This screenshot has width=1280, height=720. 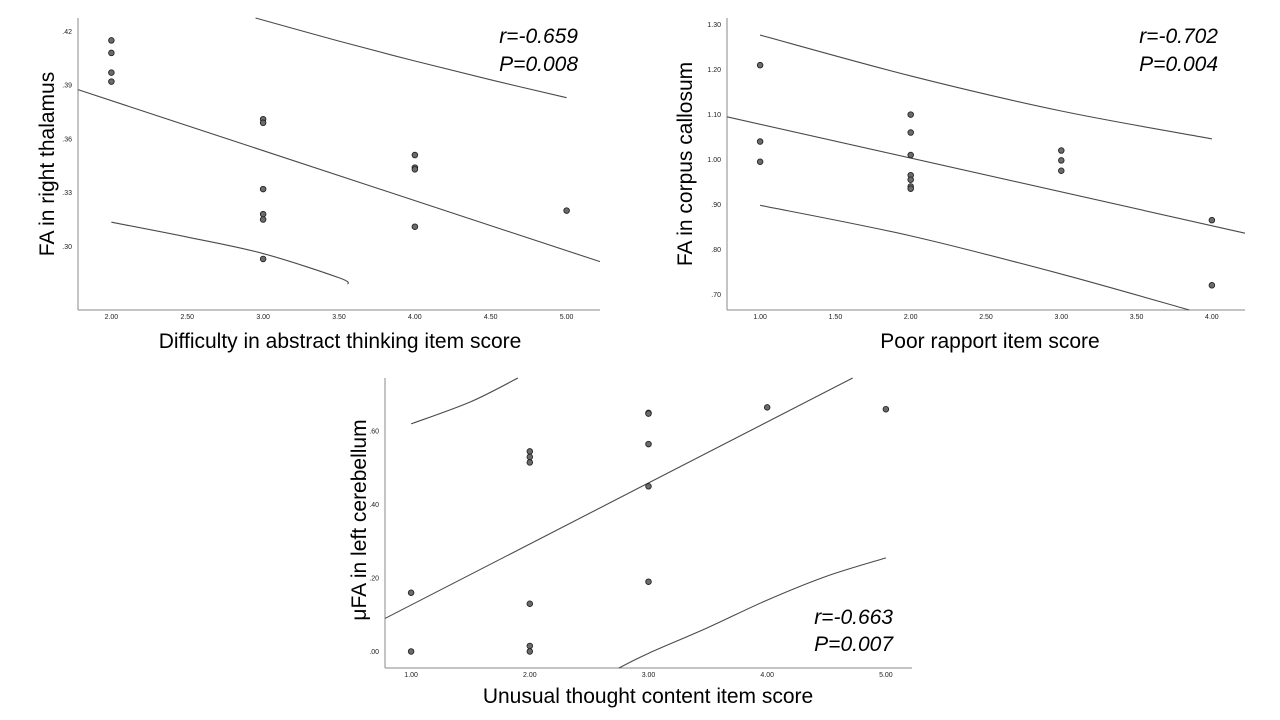 I want to click on x-tick-labels: 2.00 2.50 3.00 3.50 4.00 4.50 5.00, so click(x=339, y=317).